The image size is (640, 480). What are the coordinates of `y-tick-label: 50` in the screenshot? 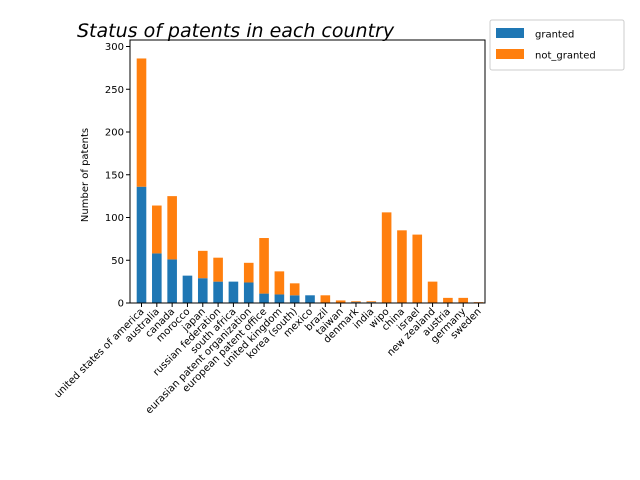 It's located at (117, 261).